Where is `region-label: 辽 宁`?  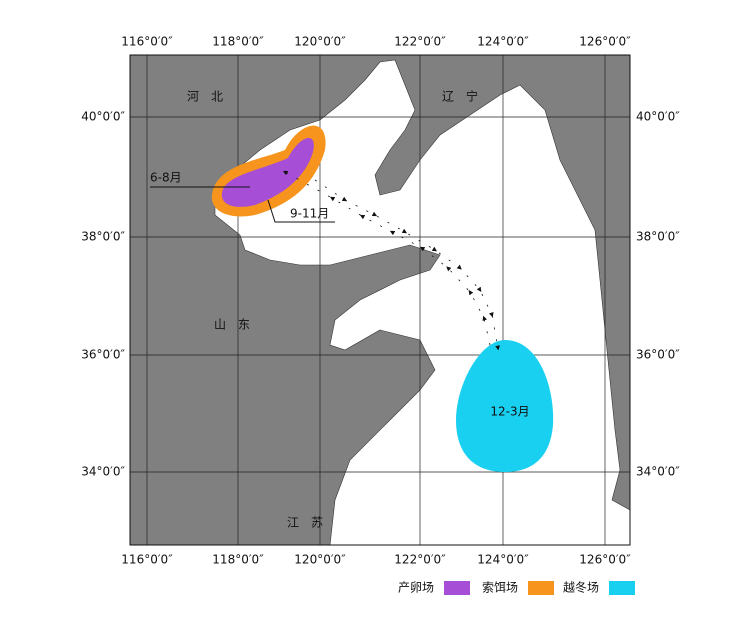 region-label: 辽 宁 is located at coordinates (460, 96).